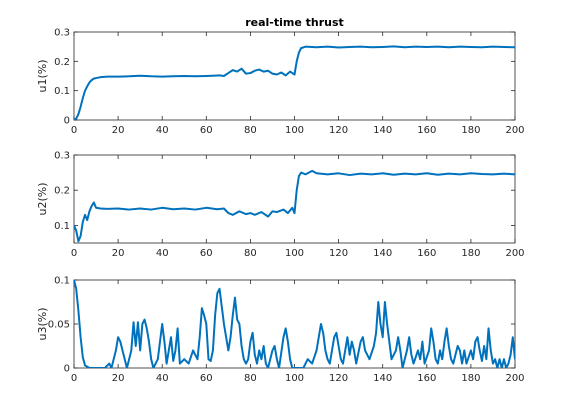 The image size is (570, 414). I want to click on y-tick-label: 0.05, so click(59, 325).